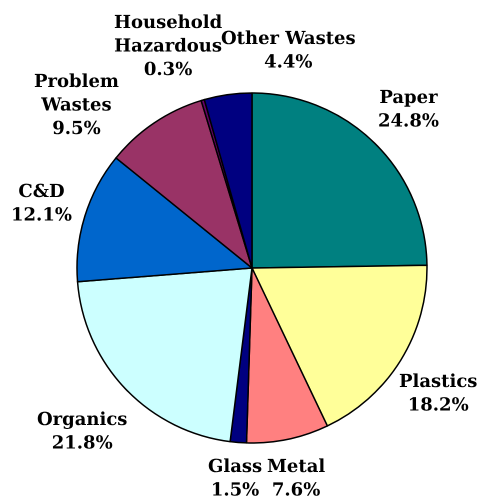  I want to click on slice-label: Household Hazardous, so click(168, 34).